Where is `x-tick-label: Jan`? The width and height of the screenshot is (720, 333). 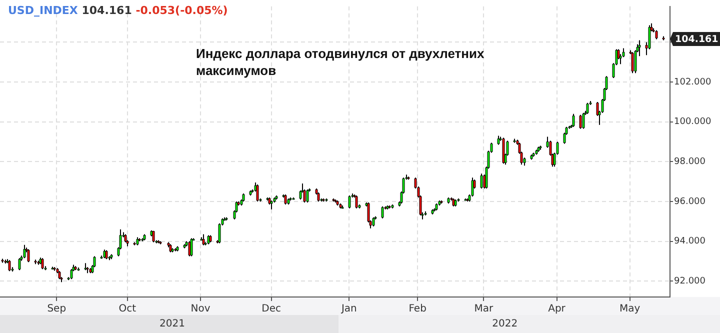 x-tick-label: Jan is located at coordinates (348, 309).